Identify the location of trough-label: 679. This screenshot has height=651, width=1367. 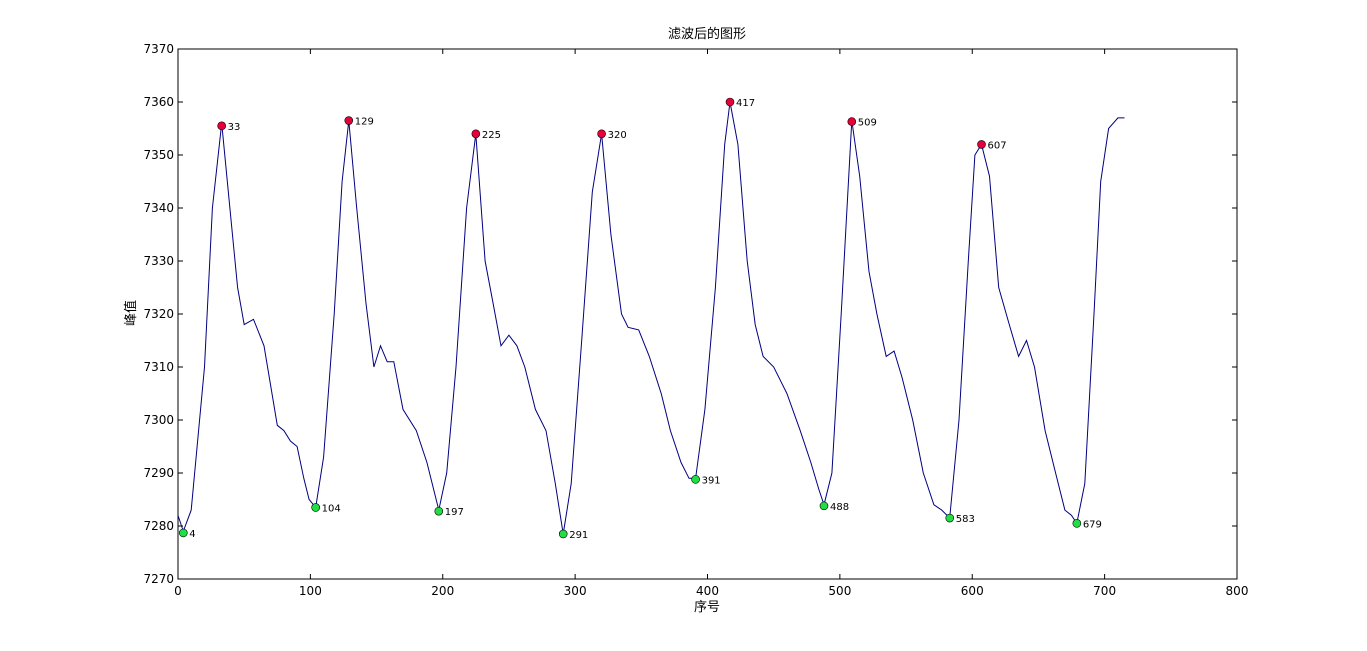
(1092, 524).